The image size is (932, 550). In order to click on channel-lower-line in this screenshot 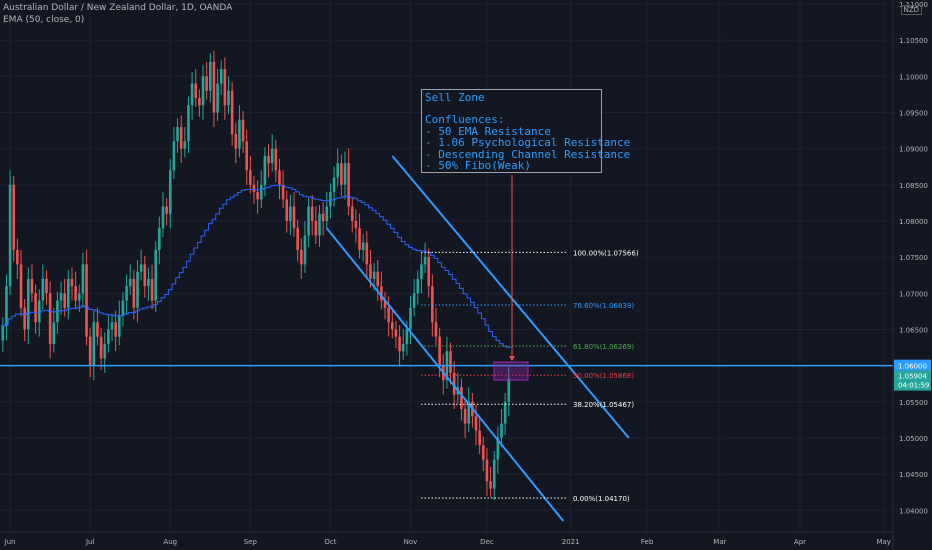, I will do `click(445, 374)`.